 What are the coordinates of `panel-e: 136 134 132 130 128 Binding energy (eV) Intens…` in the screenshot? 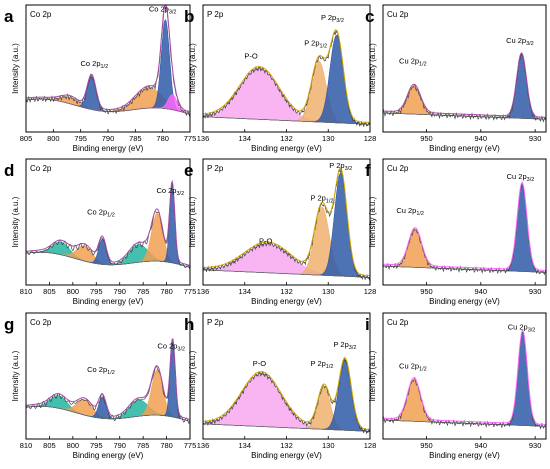 It's located at (280, 232).